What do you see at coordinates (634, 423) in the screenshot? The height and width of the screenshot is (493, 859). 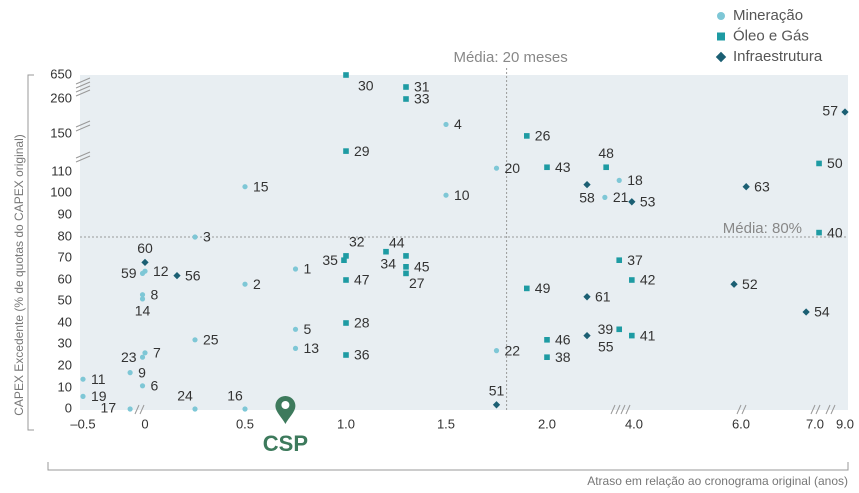 I see `x-tick-label: 4.0` at bounding box center [634, 423].